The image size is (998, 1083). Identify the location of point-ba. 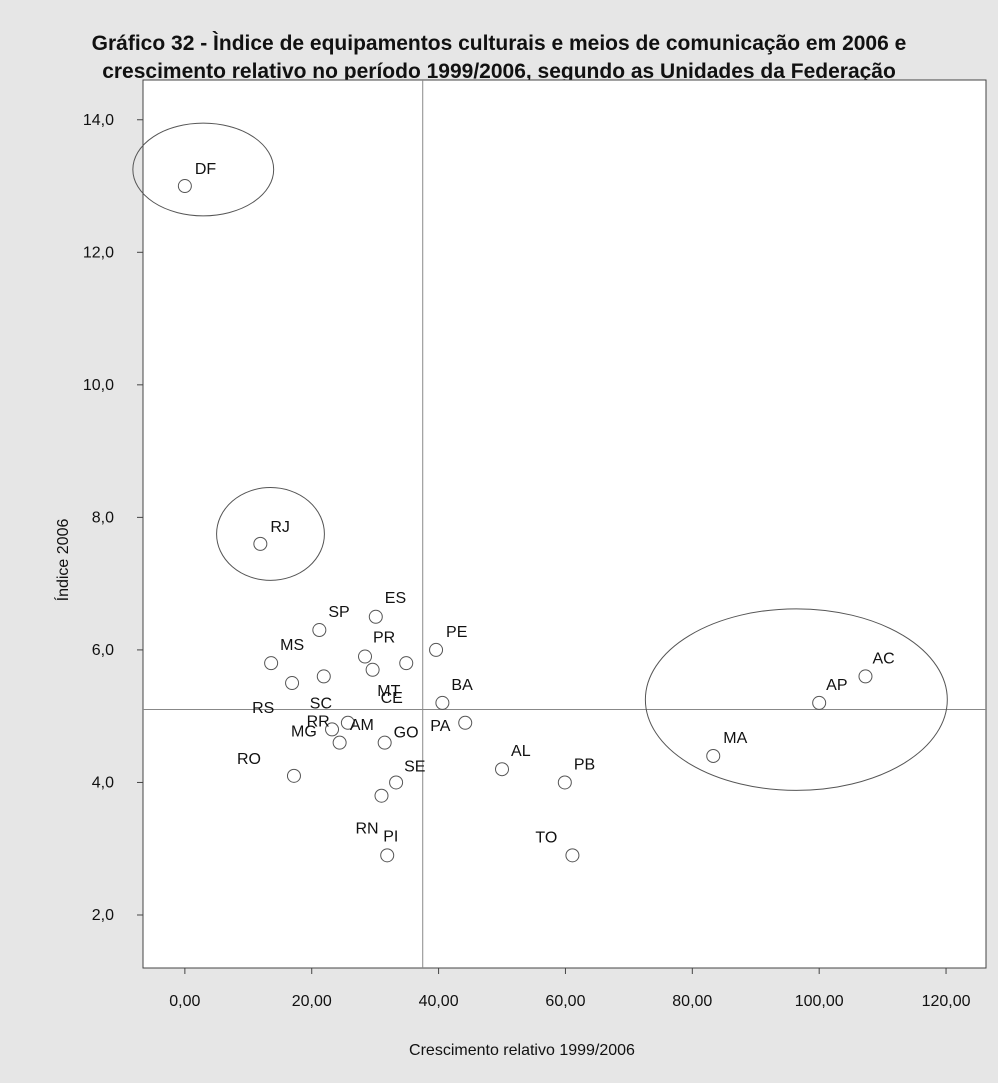
(442, 702).